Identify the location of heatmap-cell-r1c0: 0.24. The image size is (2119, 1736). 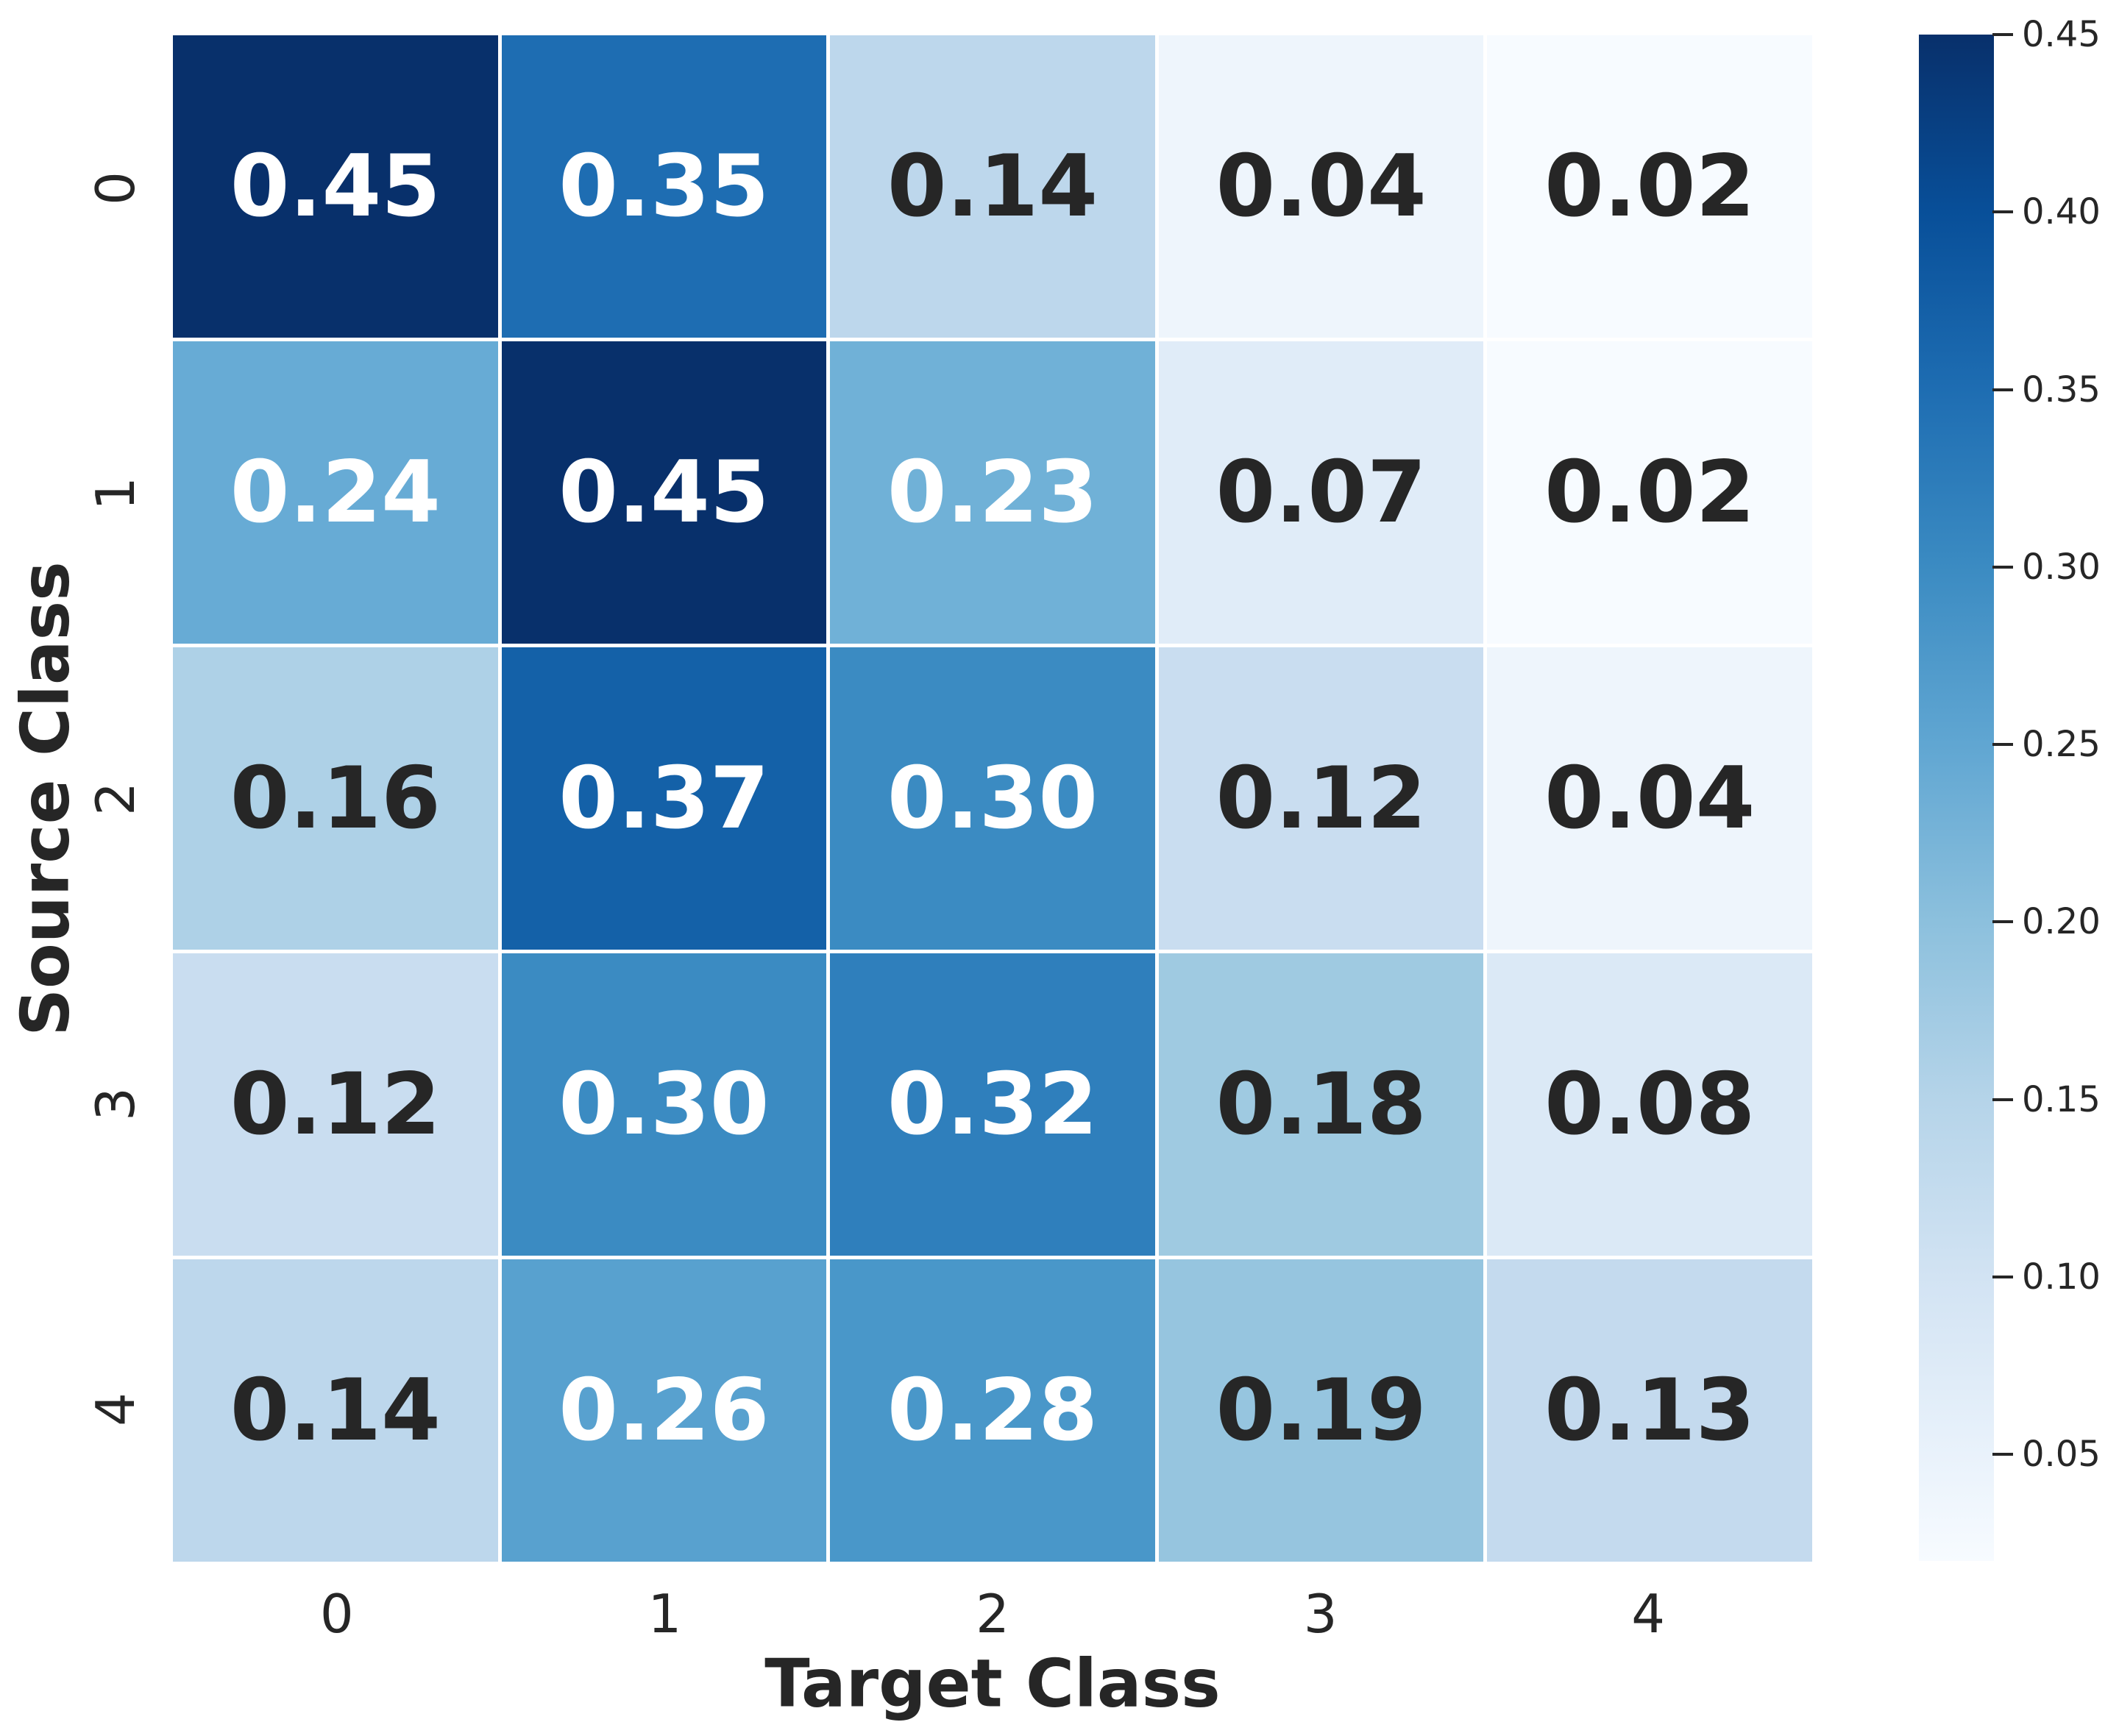
(335, 492).